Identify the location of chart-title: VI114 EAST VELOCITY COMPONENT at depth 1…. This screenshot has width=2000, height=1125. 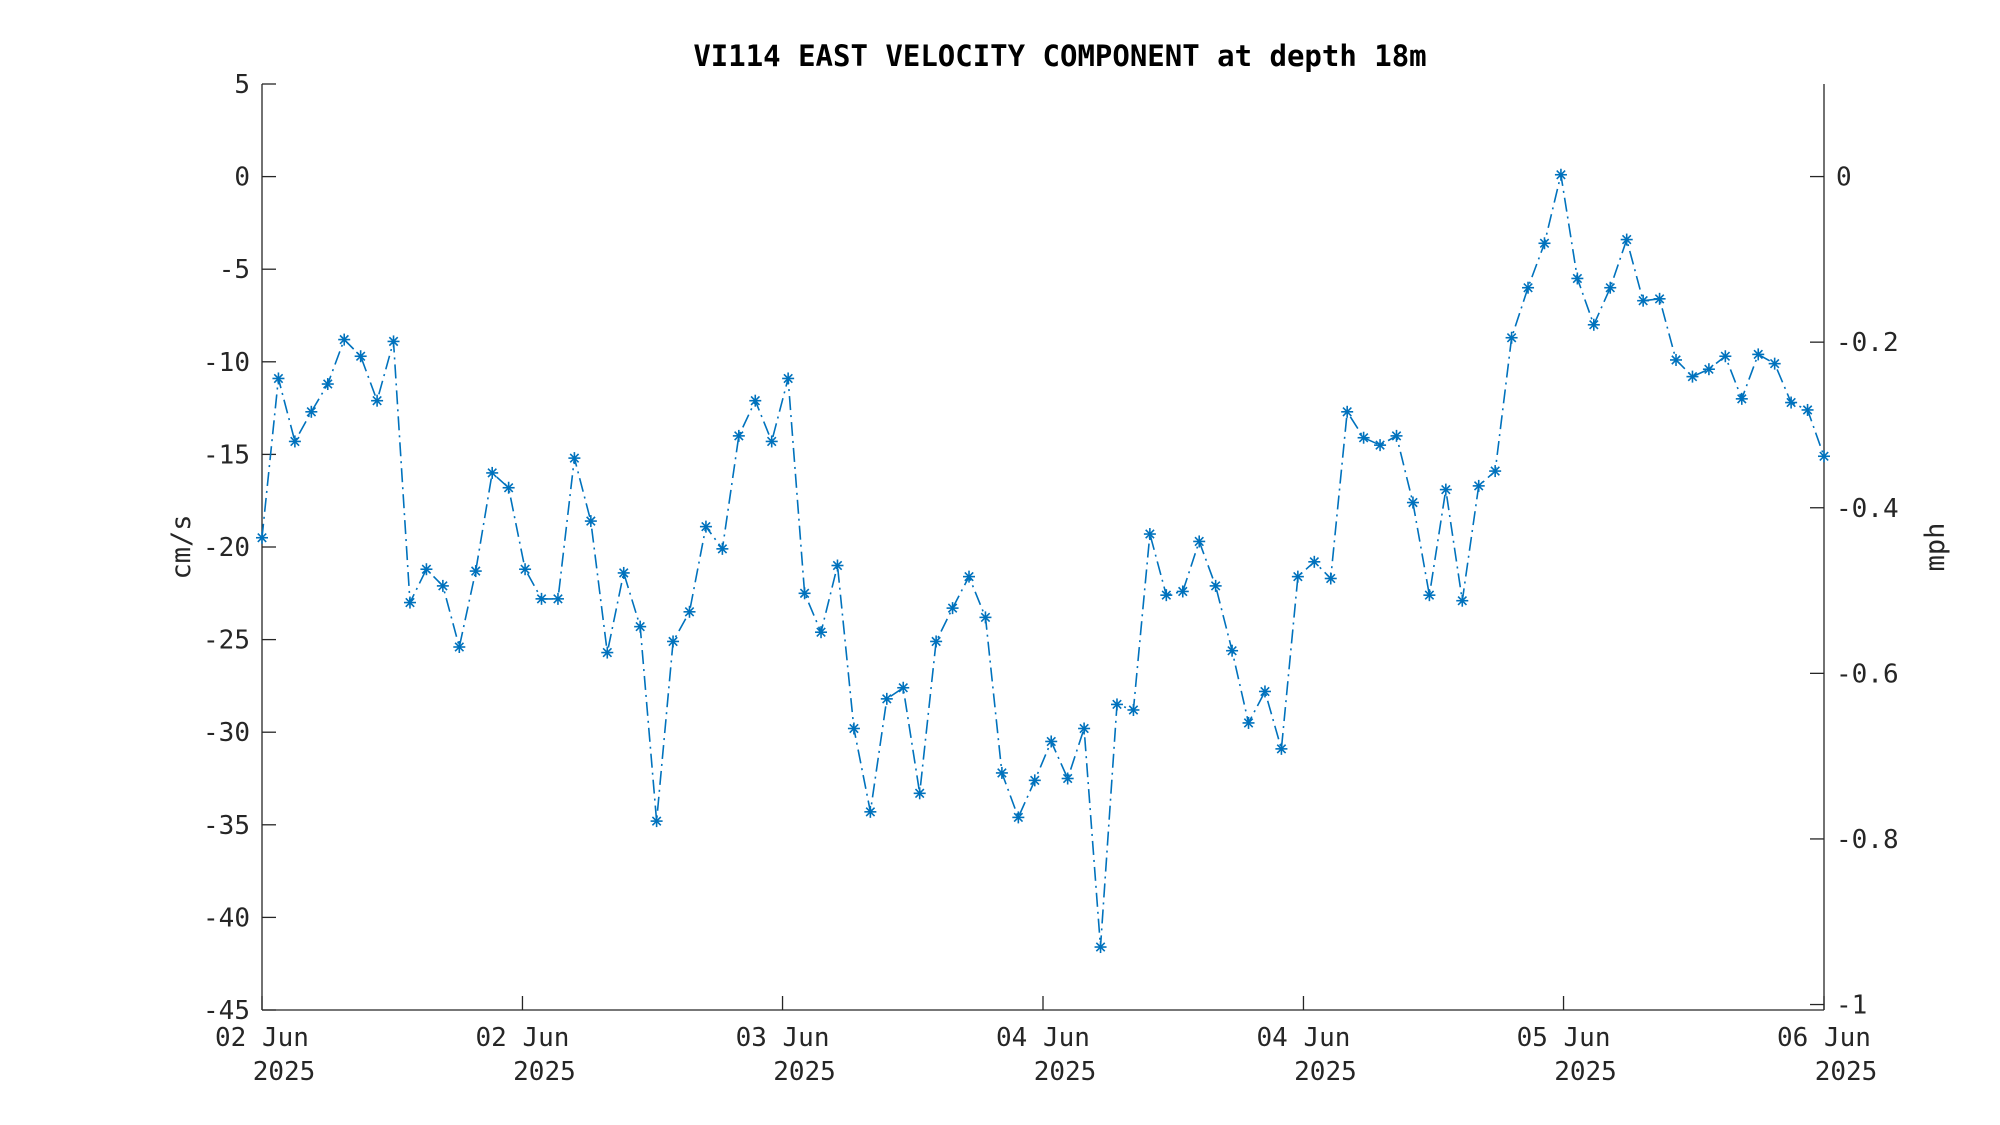
(1059, 56).